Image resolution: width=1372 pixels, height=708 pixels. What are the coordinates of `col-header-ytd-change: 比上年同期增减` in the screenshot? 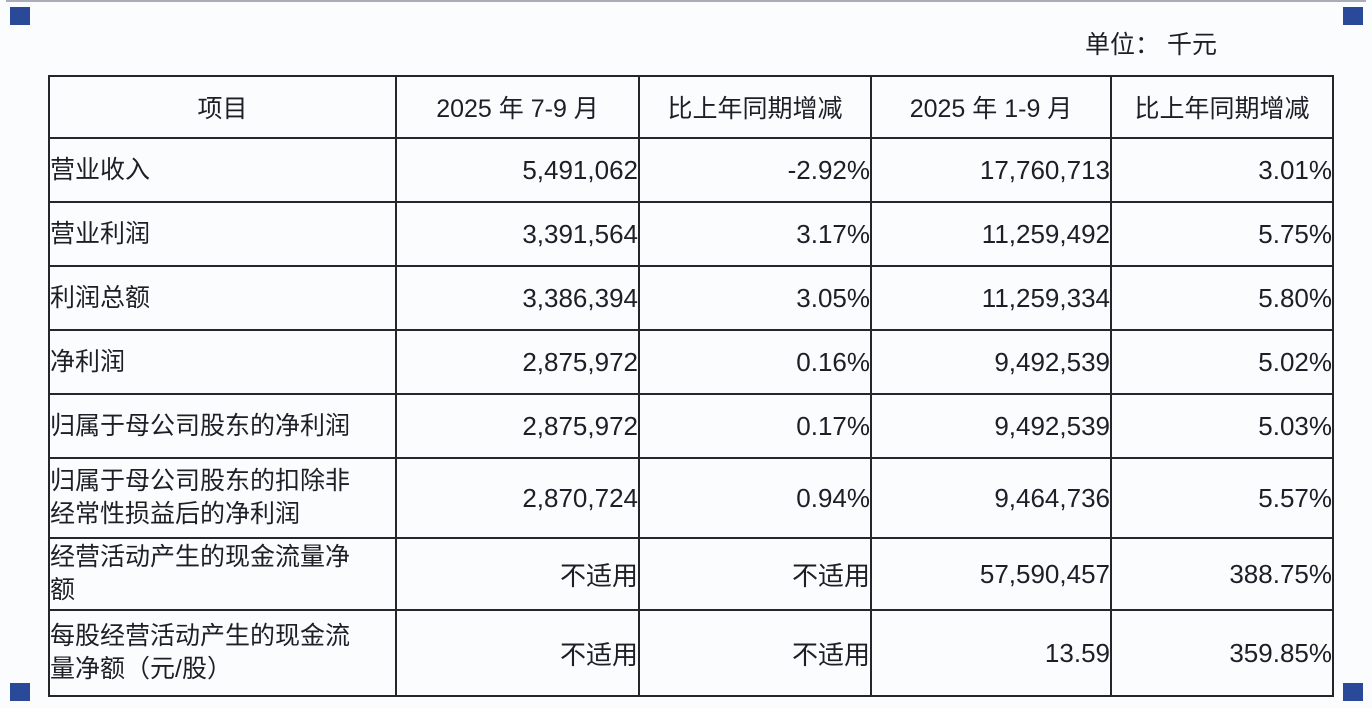 It's located at (1222, 107).